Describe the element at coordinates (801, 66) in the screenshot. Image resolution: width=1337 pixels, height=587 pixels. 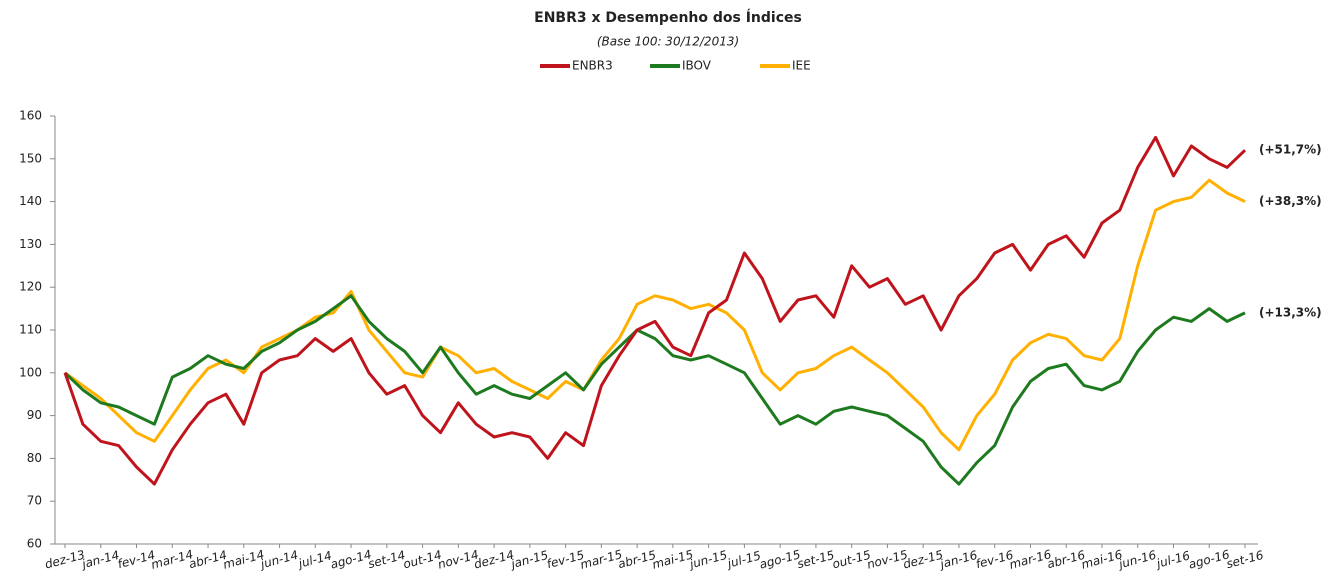
I see `legend-label: IEE` at that location.